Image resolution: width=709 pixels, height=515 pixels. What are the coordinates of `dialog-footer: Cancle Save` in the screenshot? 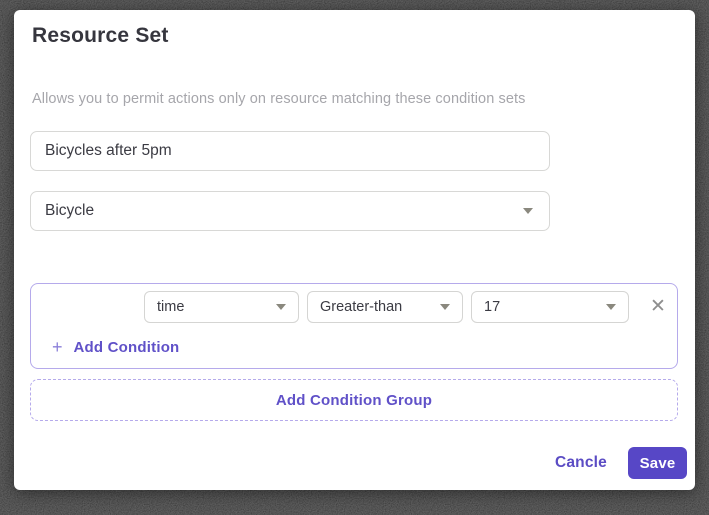 It's located at (621, 463).